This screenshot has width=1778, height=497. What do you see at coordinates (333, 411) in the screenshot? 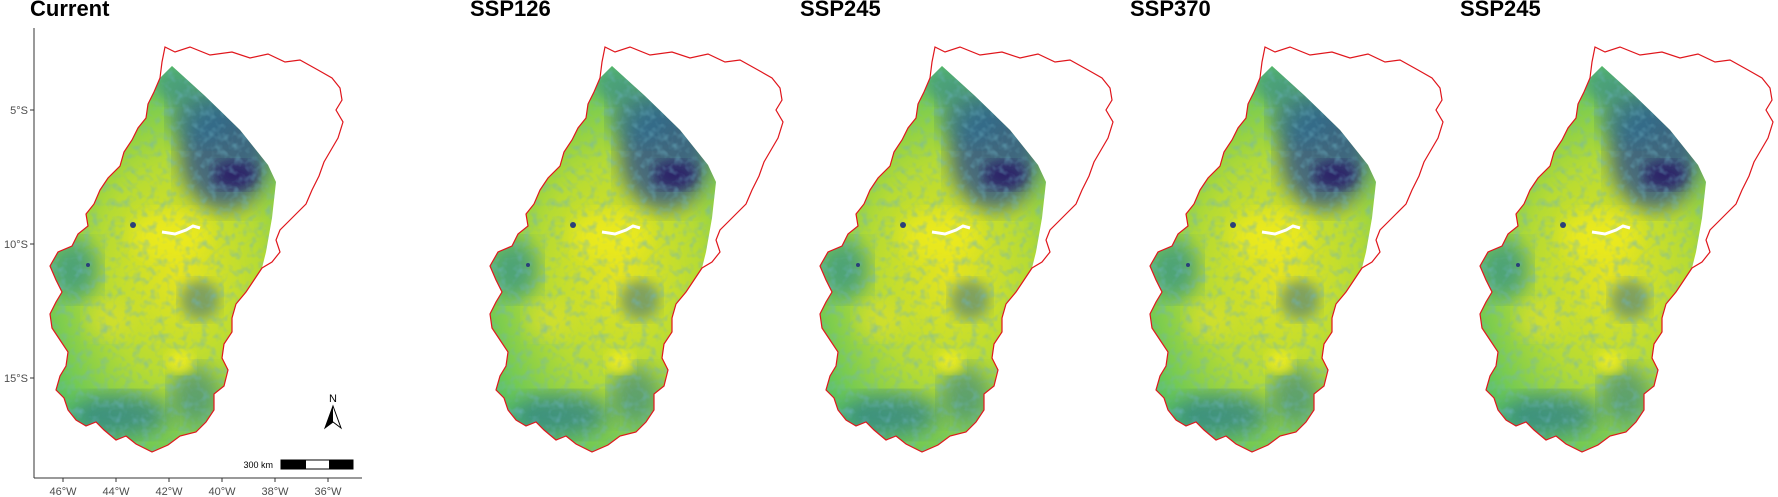
I see `north-arrow-icon: N` at bounding box center [333, 411].